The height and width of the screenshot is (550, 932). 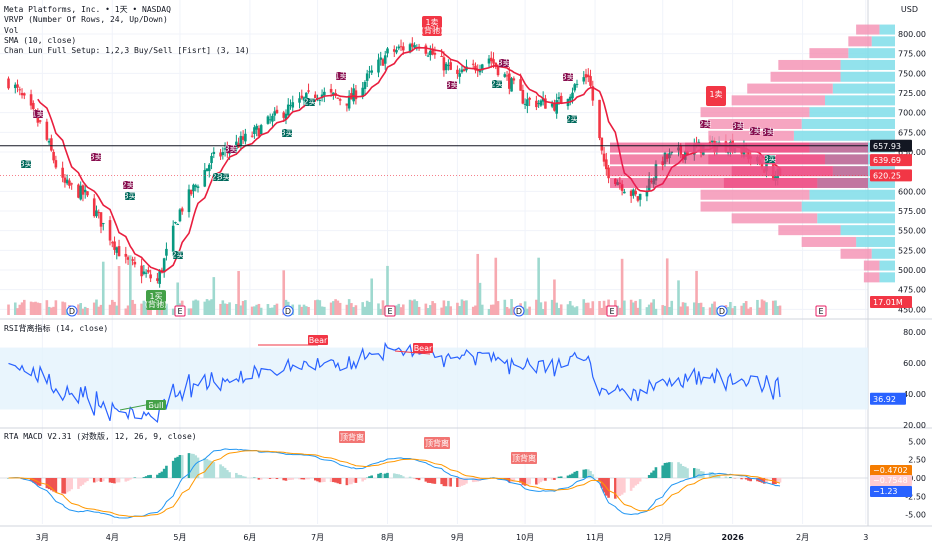 I want to click on rsi-divergence-line, so click(x=138, y=406).